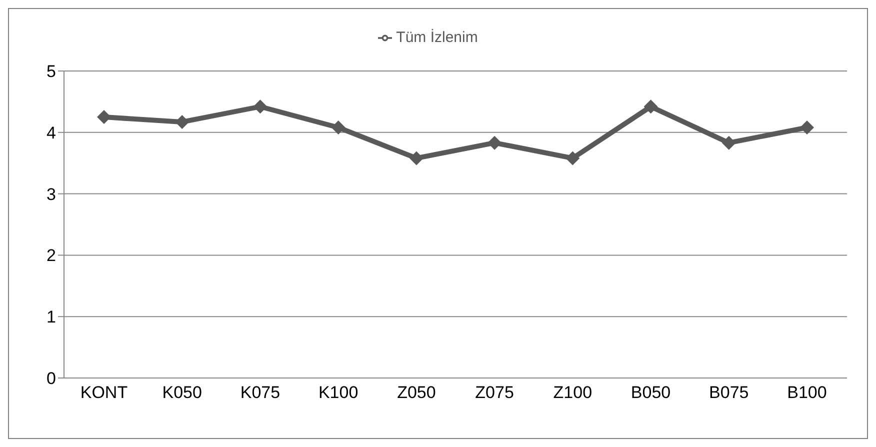  I want to click on x-tick-label: K100, so click(338, 392).